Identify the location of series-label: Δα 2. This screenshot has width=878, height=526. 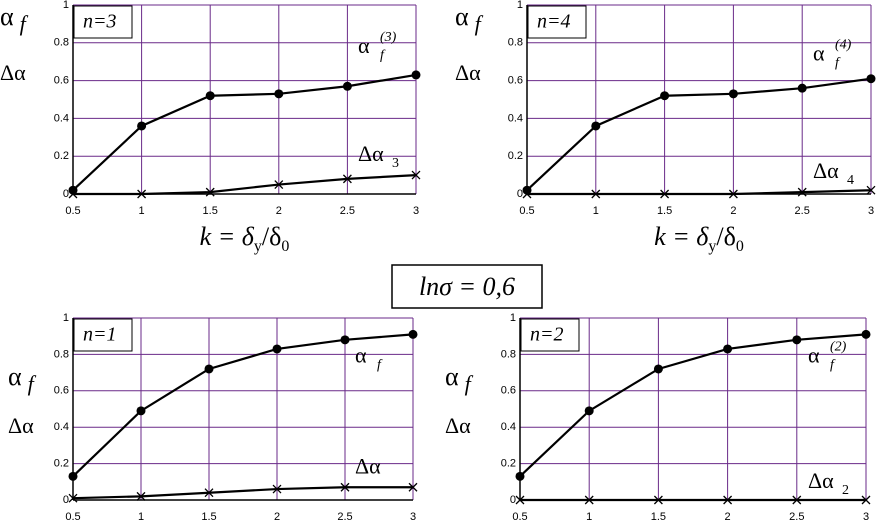
(828, 483).